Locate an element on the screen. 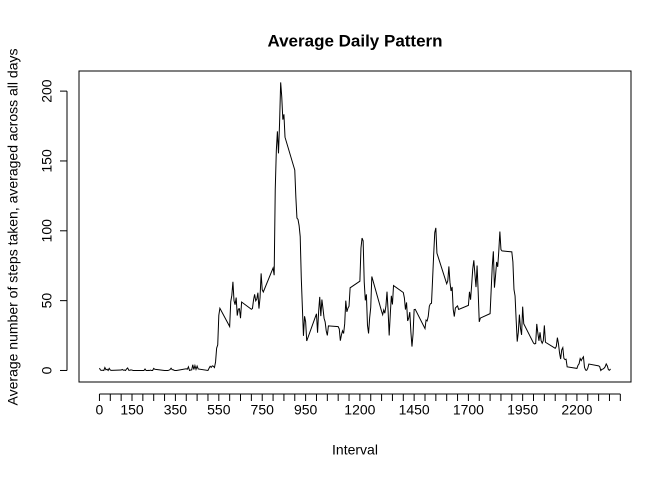 This screenshot has width=672, height=480. x-axis-label: Interval is located at coordinates (355, 450).